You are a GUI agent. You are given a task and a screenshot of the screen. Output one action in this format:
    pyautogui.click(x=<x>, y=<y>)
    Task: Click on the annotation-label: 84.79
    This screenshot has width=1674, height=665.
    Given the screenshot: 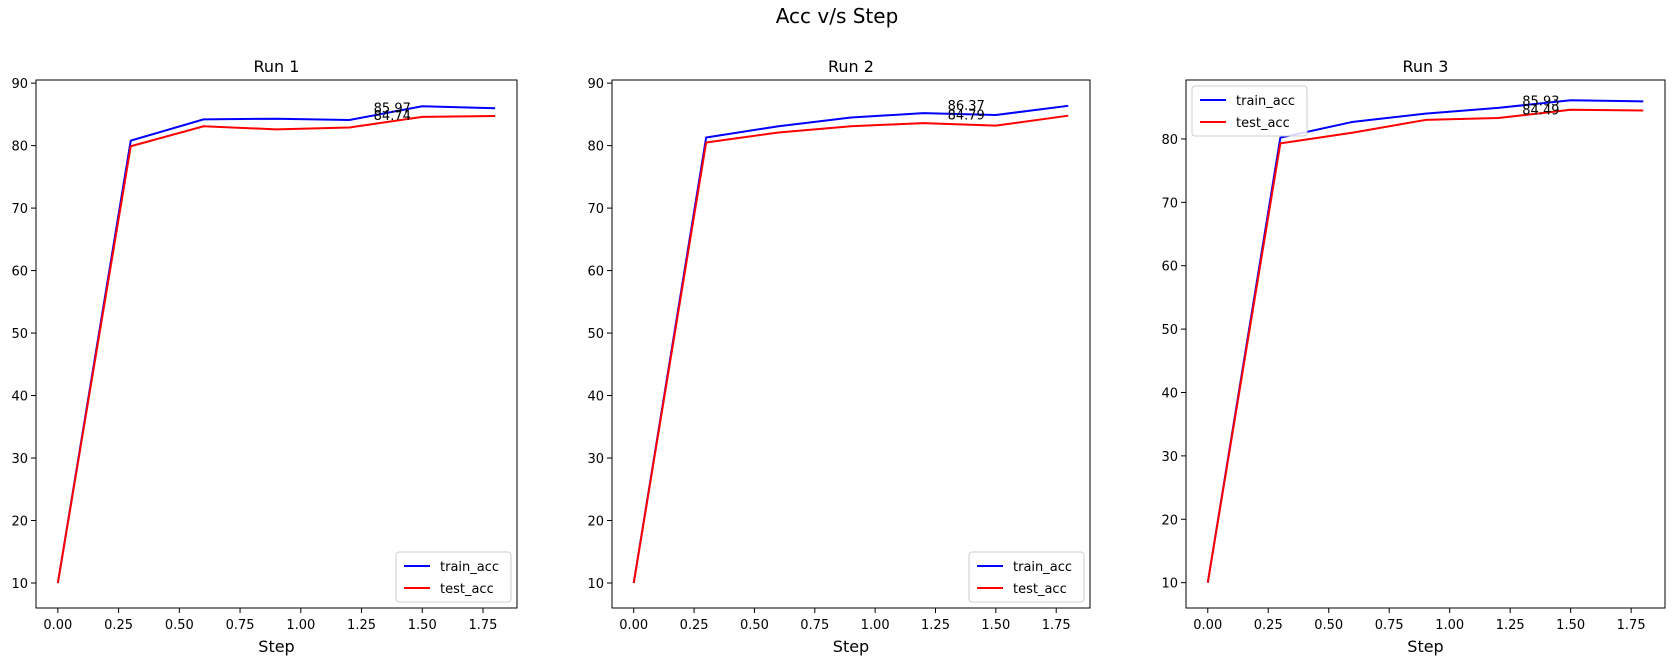 What is the action you would take?
    pyautogui.click(x=966, y=116)
    